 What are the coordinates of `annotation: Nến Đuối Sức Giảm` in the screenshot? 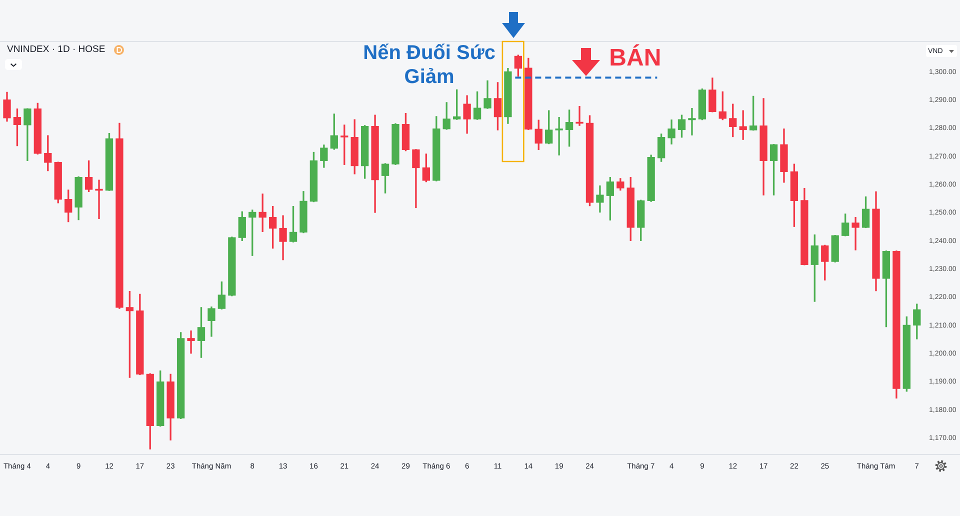 It's located at (429, 65).